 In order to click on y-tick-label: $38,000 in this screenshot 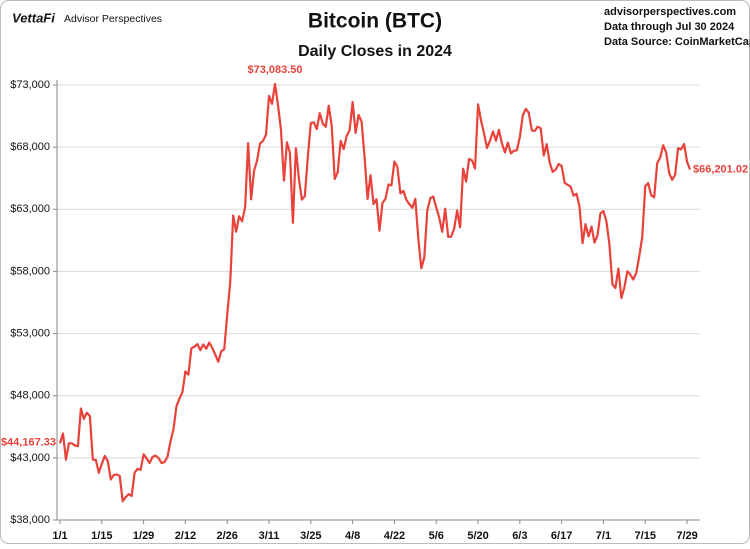, I will do `click(30, 520)`.